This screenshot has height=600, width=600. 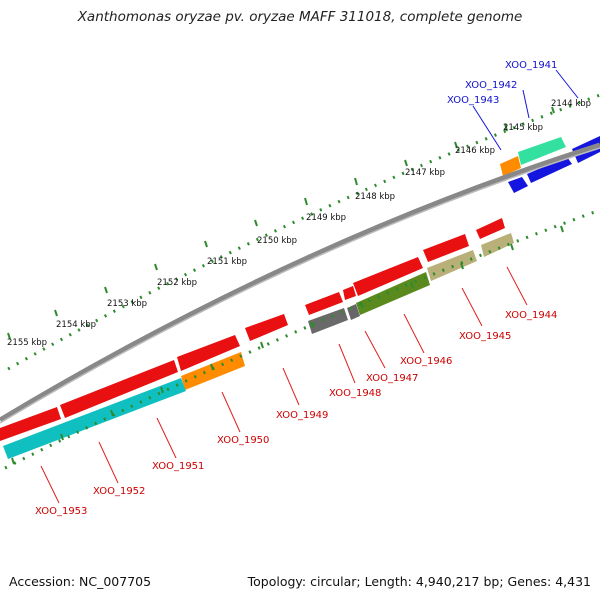 What do you see at coordinates (127, 304) in the screenshot?
I see `tick-label: 2153 kbp` at bounding box center [127, 304].